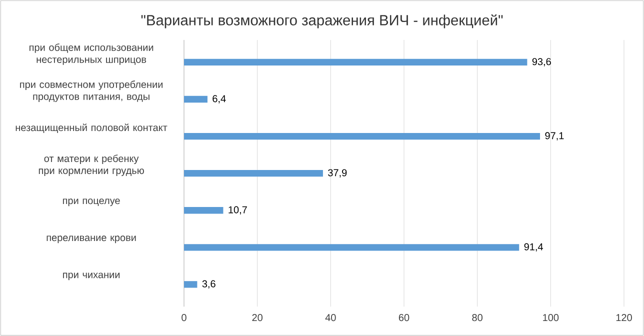 The height and width of the screenshot is (336, 644). Describe the element at coordinates (534, 247) in the screenshot. I see `data-label: 91,4` at that location.